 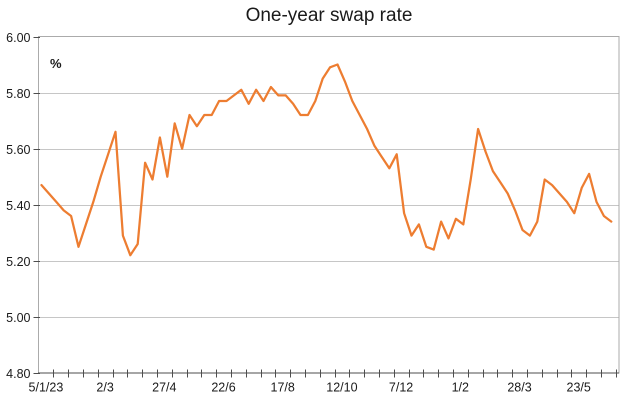 I want to click on y-axis-label: 5.60, so click(x=18, y=150).